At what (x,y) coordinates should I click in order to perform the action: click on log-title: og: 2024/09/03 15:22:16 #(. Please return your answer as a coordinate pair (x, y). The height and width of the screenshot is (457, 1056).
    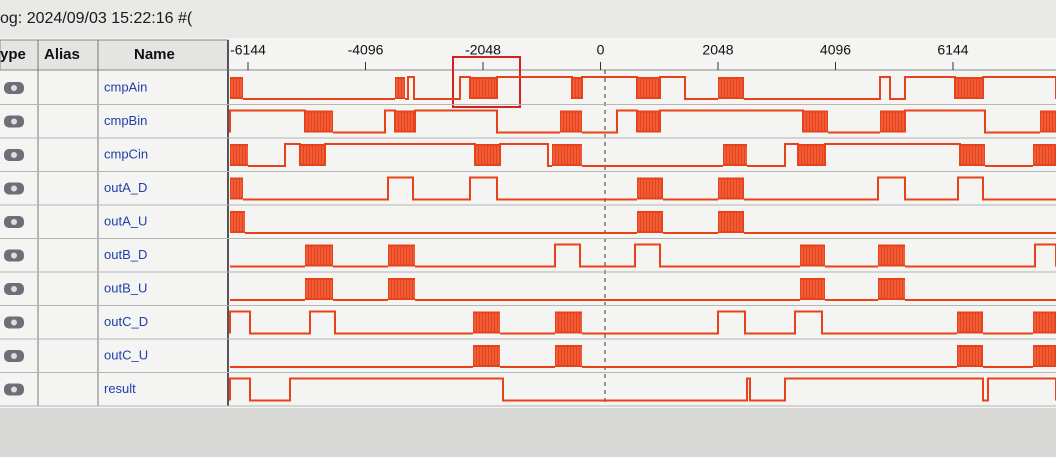
    Looking at the image, I should click on (96, 18).